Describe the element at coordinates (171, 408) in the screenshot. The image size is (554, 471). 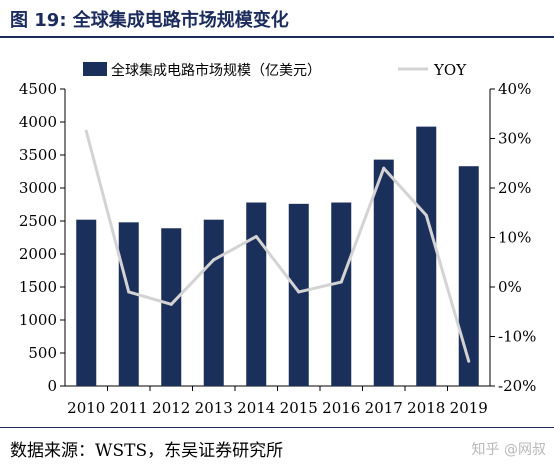
I see `x-tick-label: 2012` at that location.